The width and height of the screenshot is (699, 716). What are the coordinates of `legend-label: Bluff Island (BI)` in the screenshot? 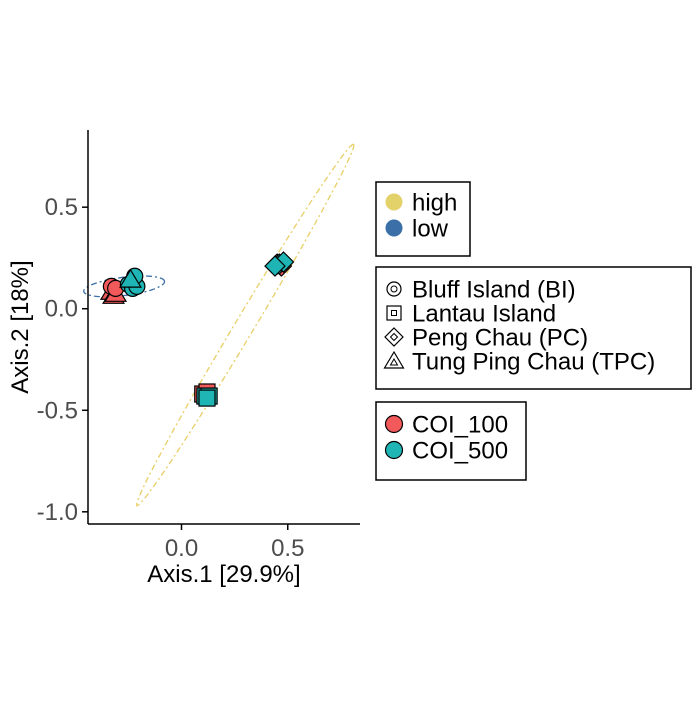 It's located at (494, 290).